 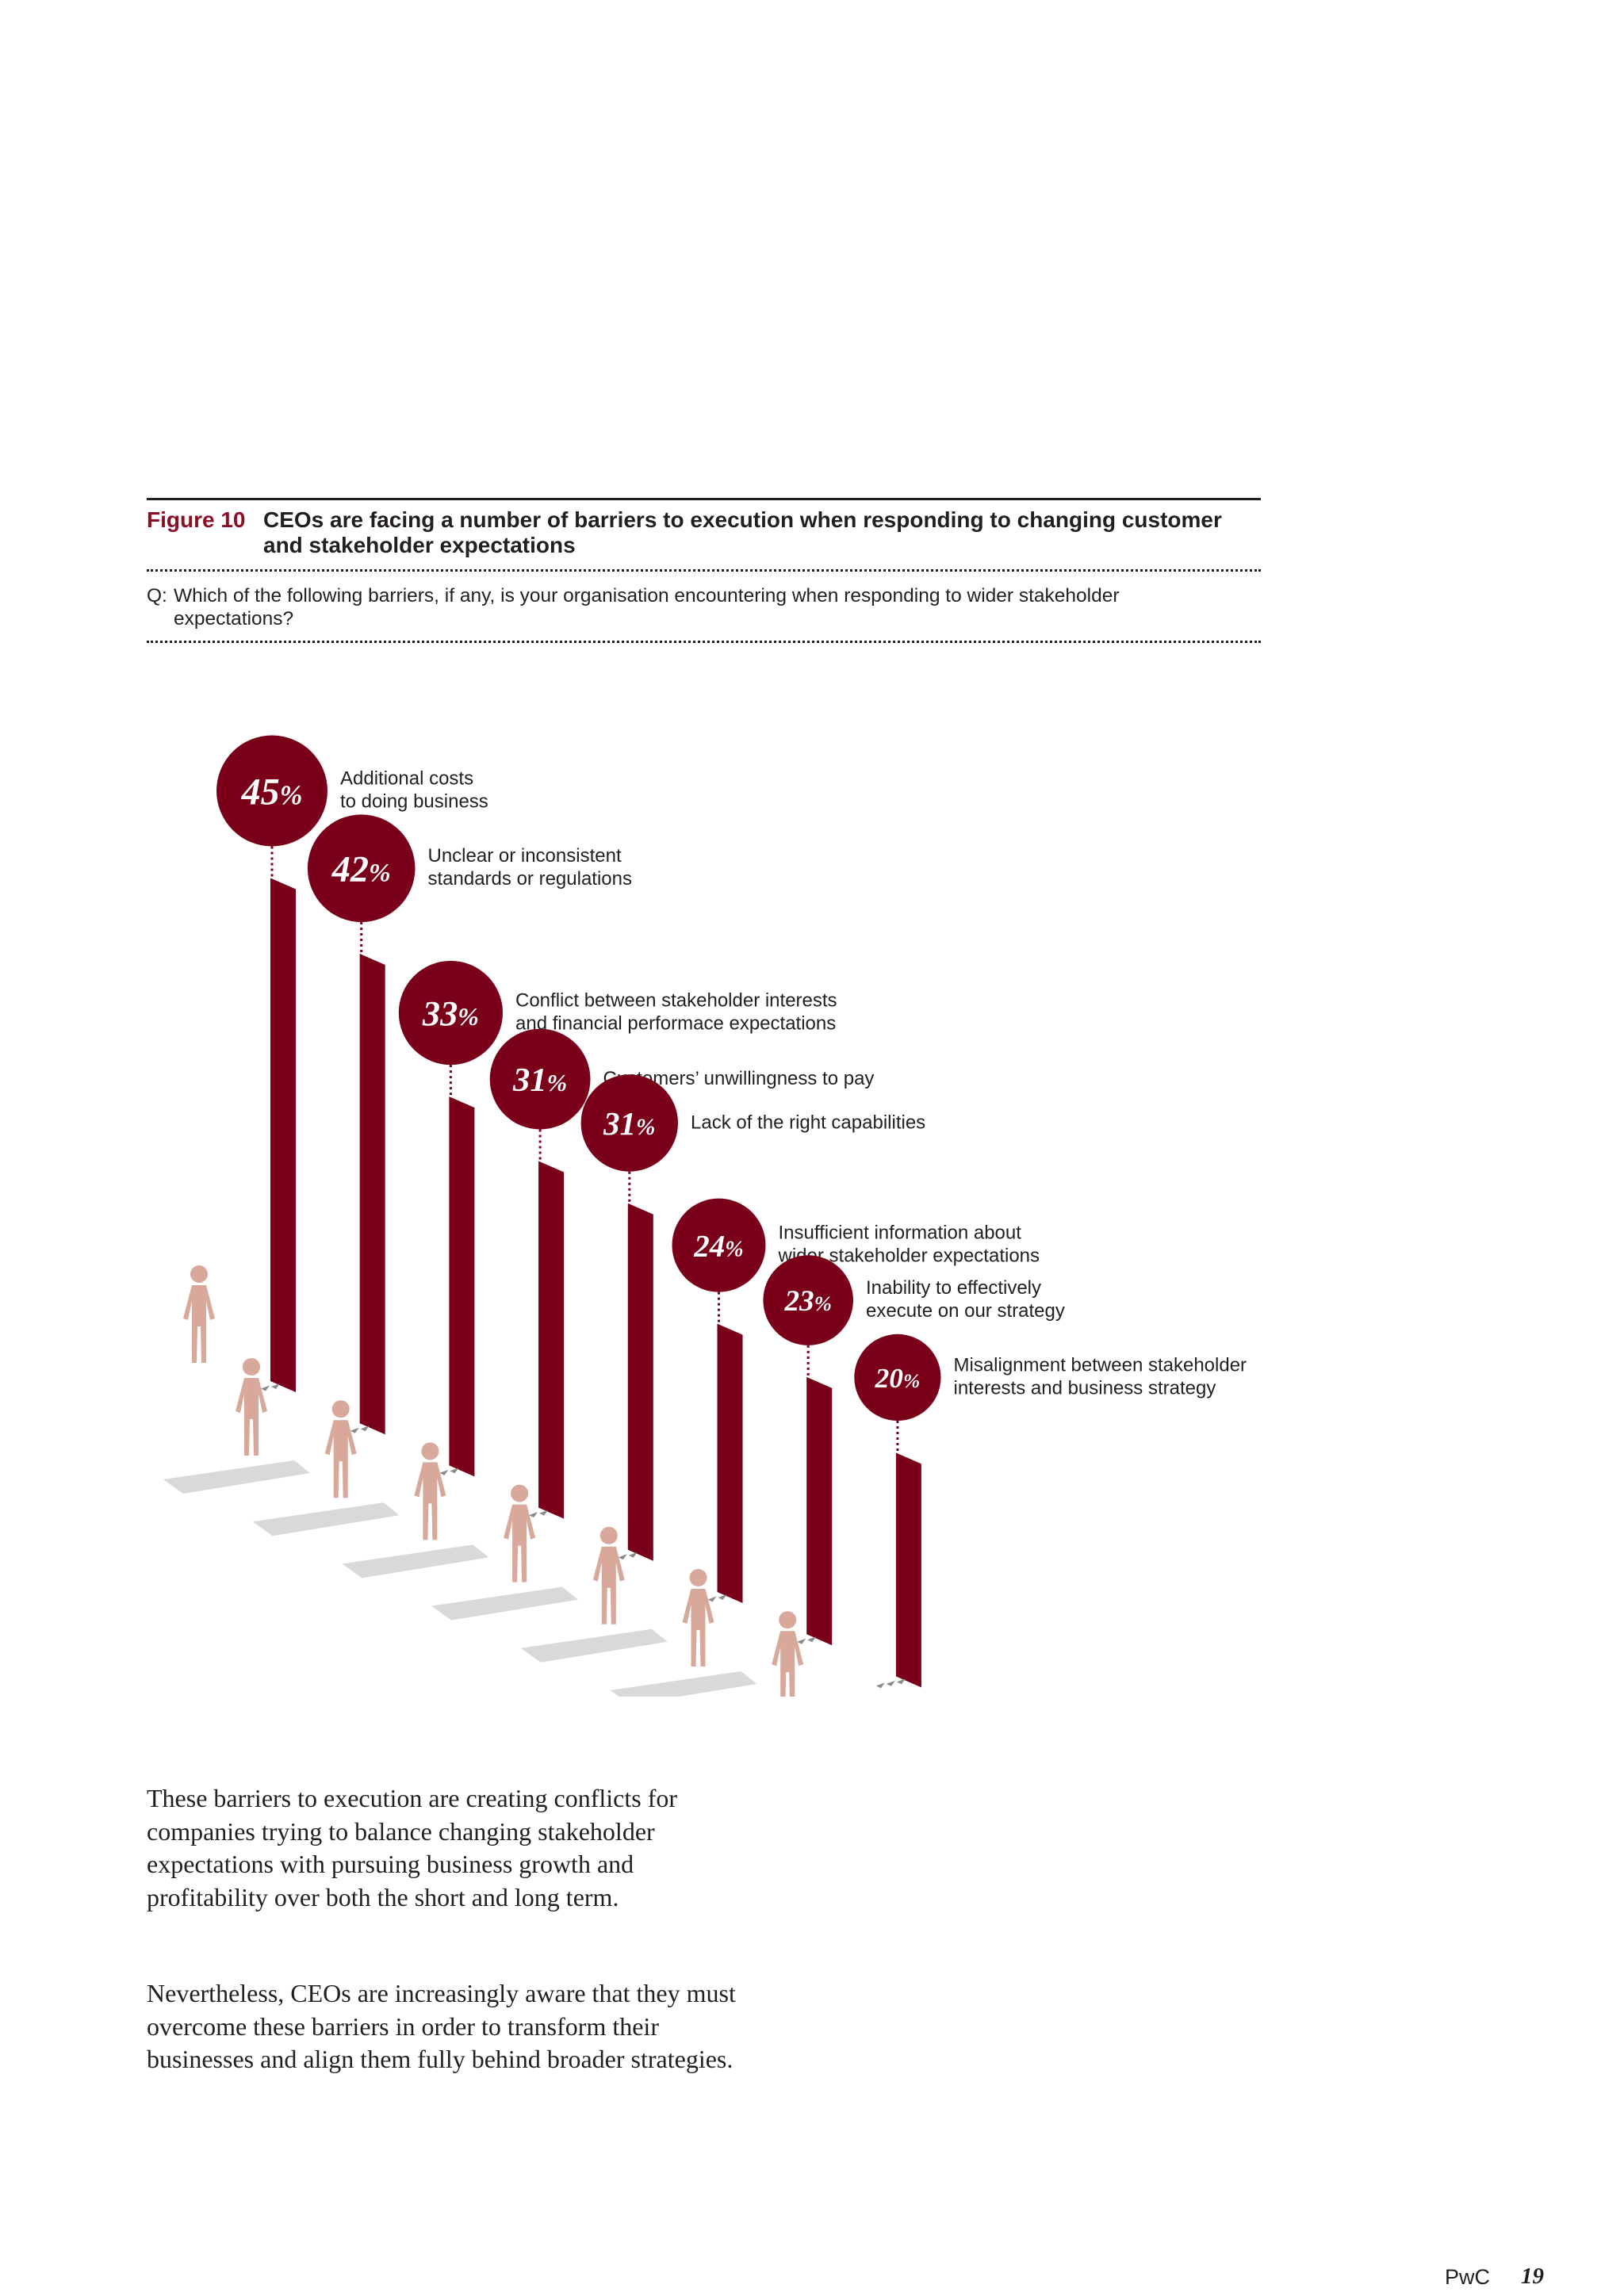 I want to click on footer-brand: PwC, so click(x=1468, y=2277).